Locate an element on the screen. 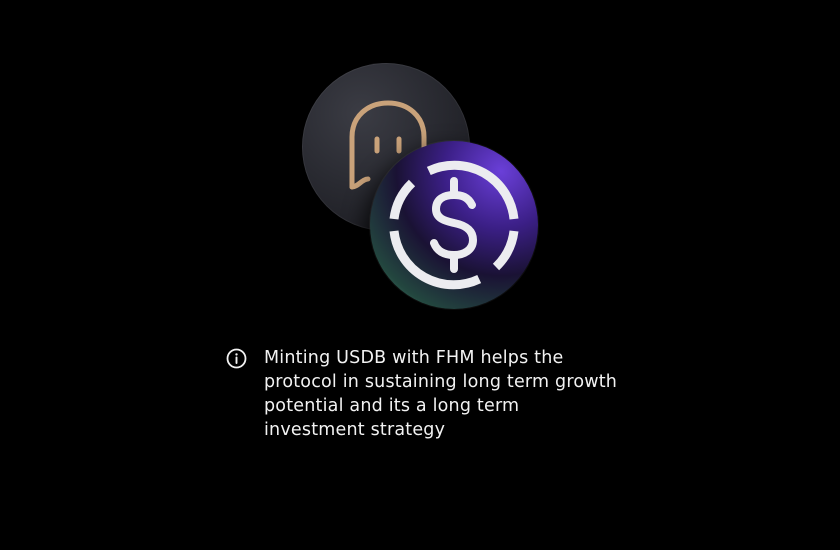  usdb-token is located at coordinates (454, 225).